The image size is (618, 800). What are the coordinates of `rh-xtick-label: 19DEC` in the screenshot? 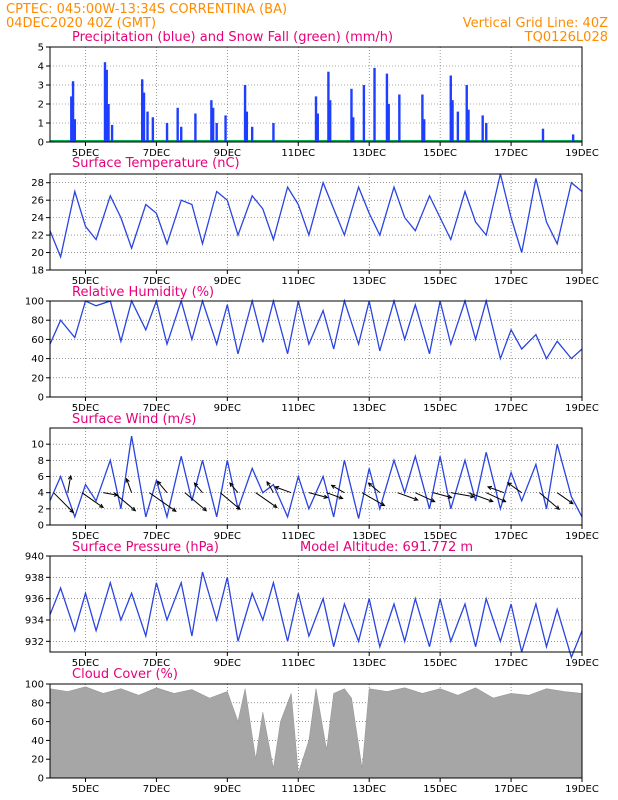 It's located at (582, 408).